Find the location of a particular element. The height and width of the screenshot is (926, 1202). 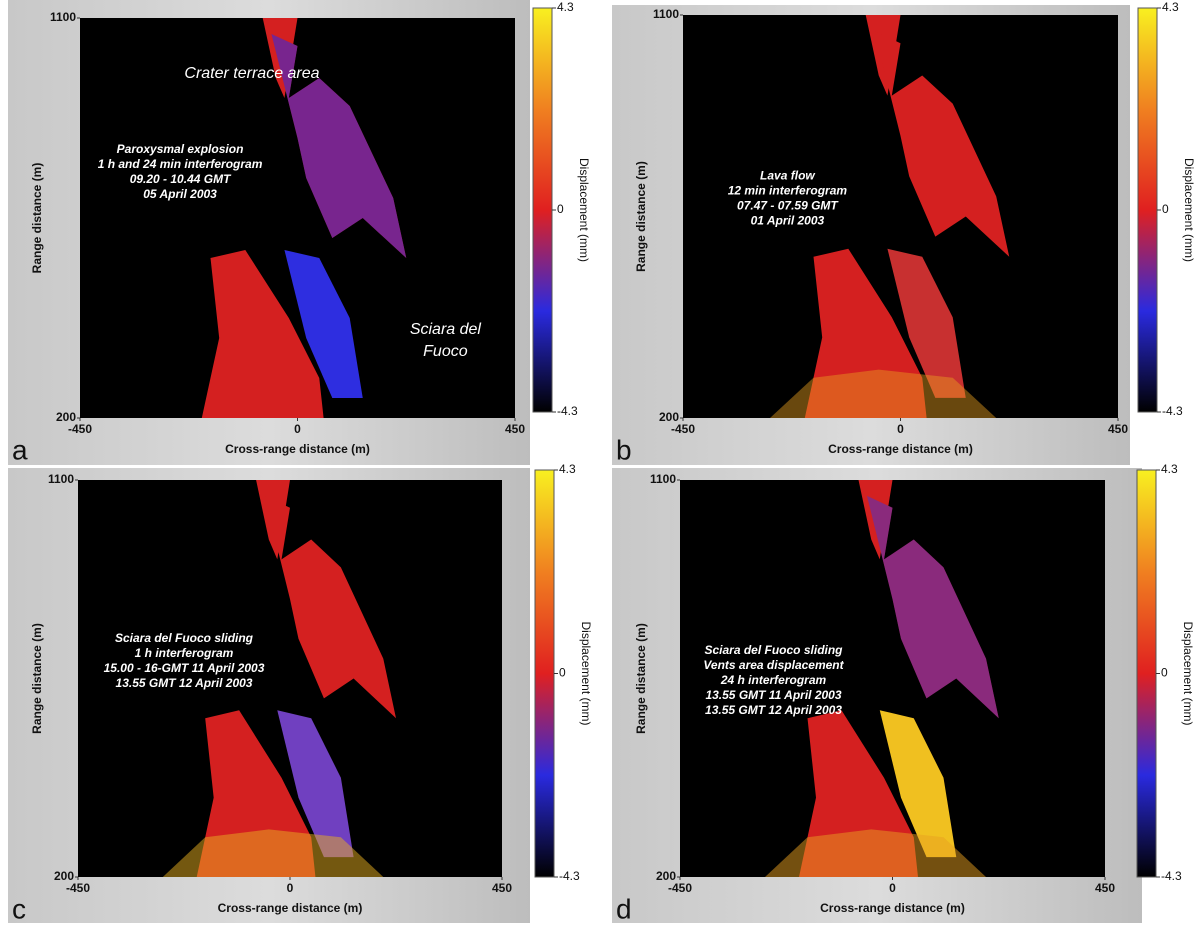

annotation: Fuoco is located at coordinates (445, 351).